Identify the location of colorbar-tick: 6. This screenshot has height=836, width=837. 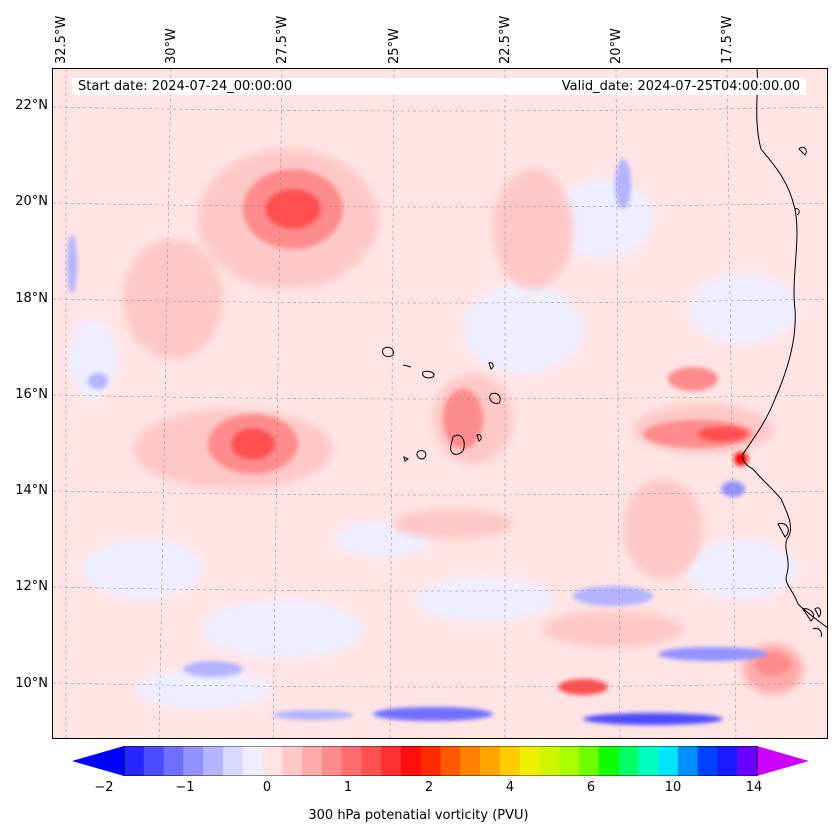
(591, 787).